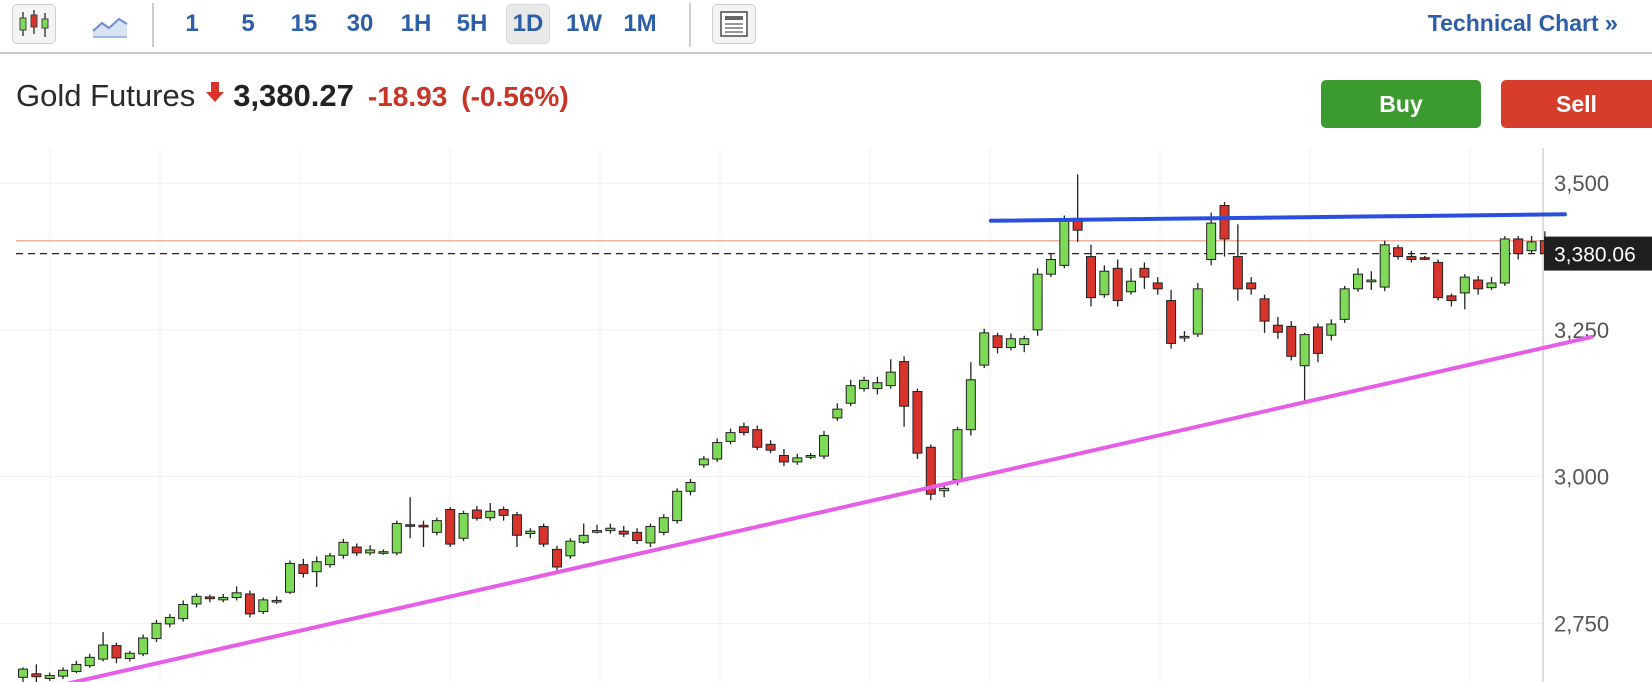 The width and height of the screenshot is (1652, 682). What do you see at coordinates (528, 24) in the screenshot?
I see `timeframe-1d: 1D` at bounding box center [528, 24].